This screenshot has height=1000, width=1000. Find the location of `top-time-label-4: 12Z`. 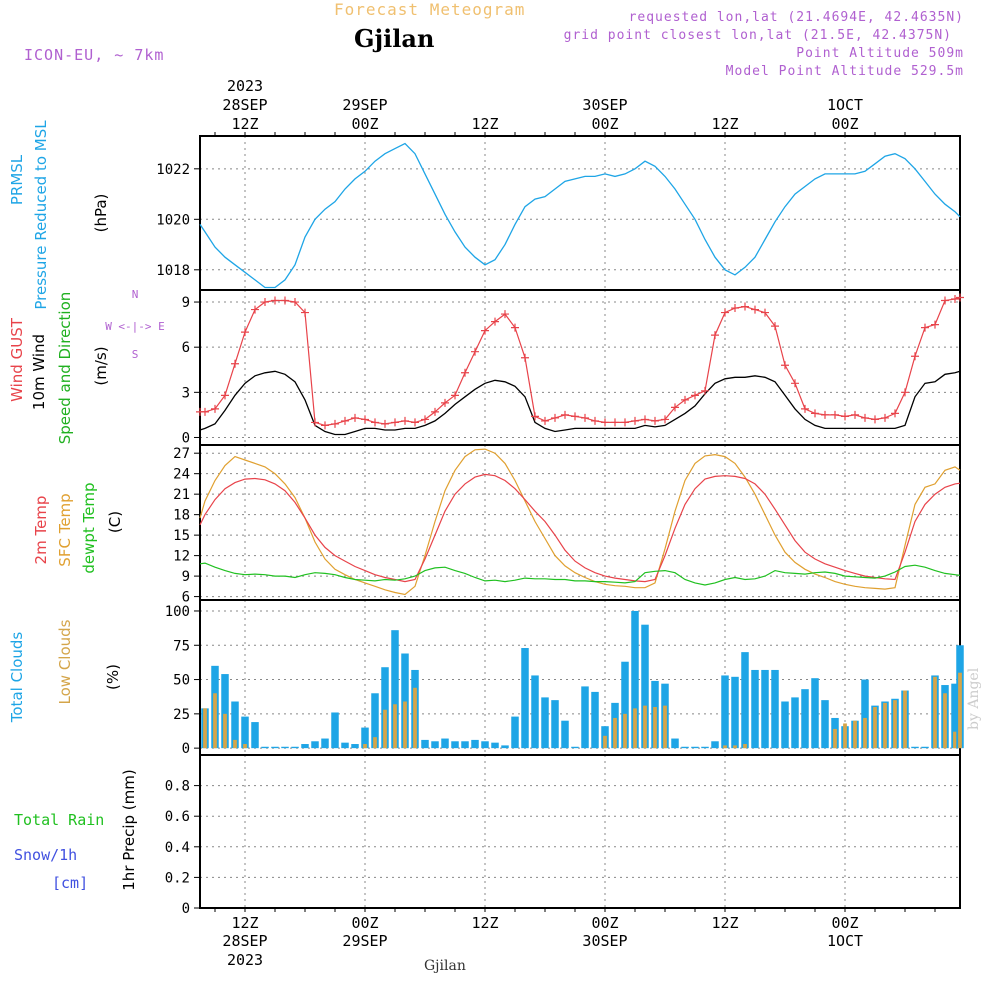

top-time-label-4: 12Z is located at coordinates (724, 124).